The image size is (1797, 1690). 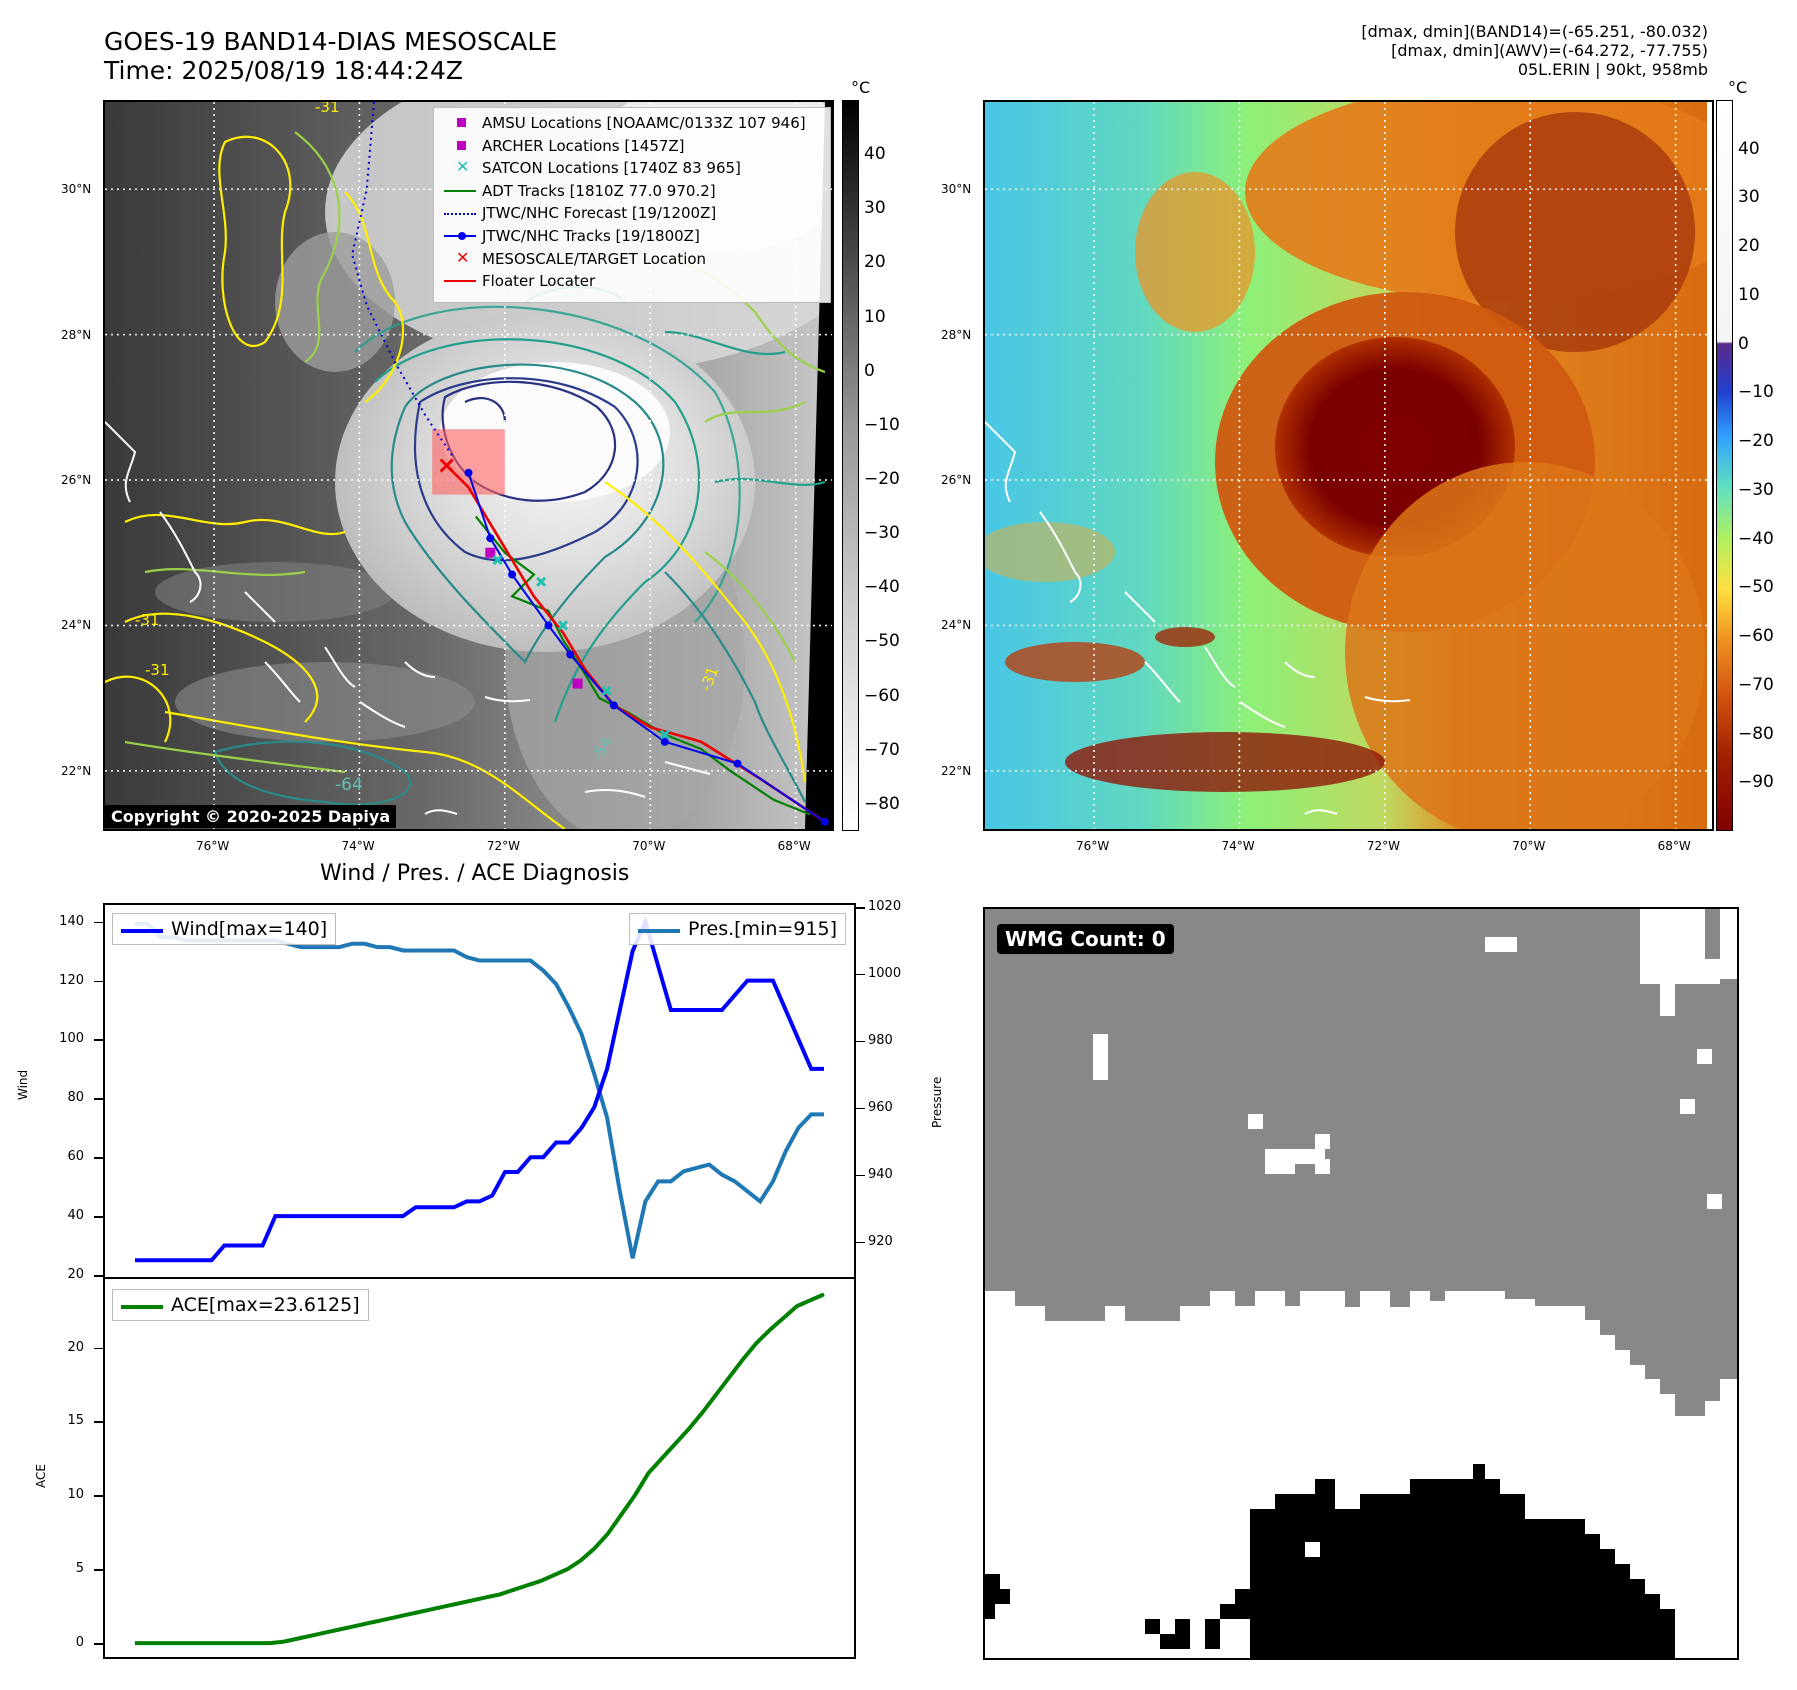 What do you see at coordinates (1738, 87) in the screenshot?
I see `dias-colorbar-unit: °C` at bounding box center [1738, 87].